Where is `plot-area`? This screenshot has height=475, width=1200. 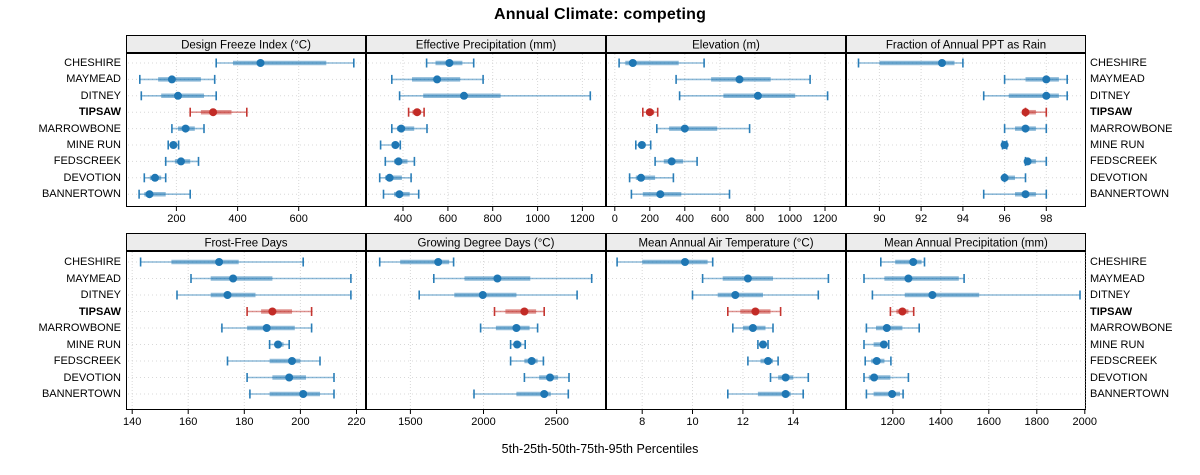
plot-area is located at coordinates (245, 130).